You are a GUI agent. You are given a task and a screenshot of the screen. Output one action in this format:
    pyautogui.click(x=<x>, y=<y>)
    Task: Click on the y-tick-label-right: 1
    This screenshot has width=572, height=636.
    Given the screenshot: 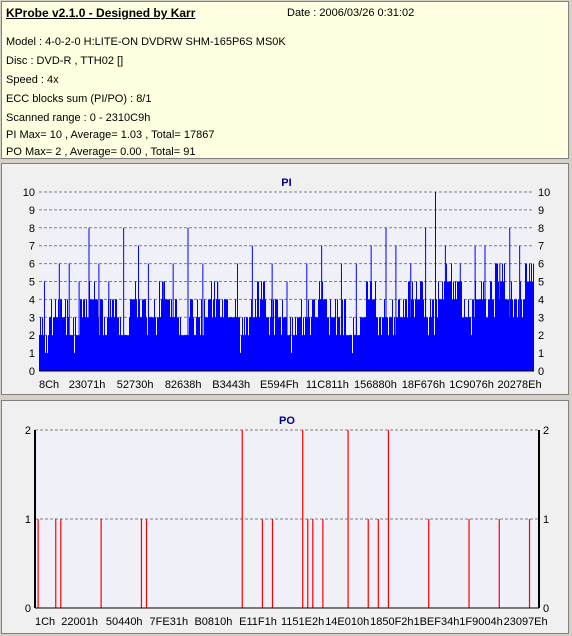 What is the action you would take?
    pyautogui.click(x=546, y=520)
    